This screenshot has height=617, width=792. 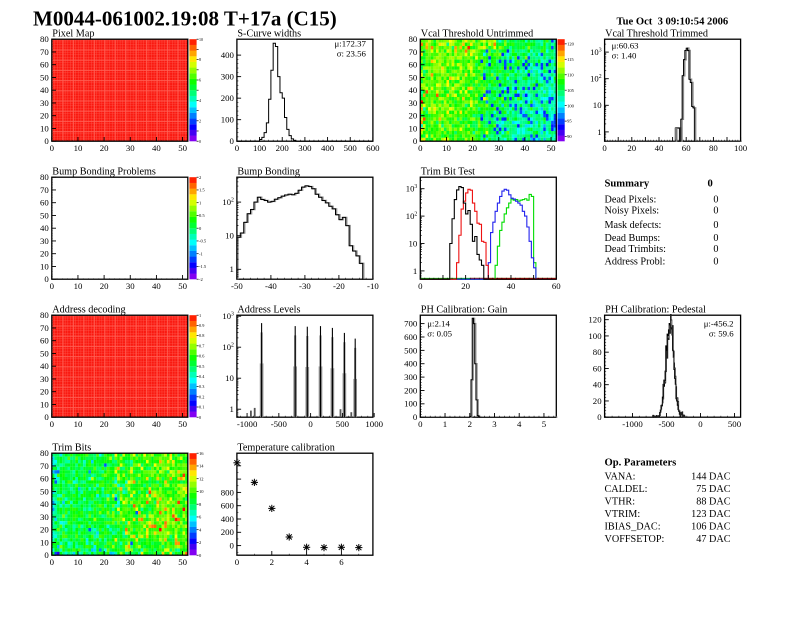 What do you see at coordinates (569, 121) in the screenshot?
I see `svg-text: 95` at bounding box center [569, 121].